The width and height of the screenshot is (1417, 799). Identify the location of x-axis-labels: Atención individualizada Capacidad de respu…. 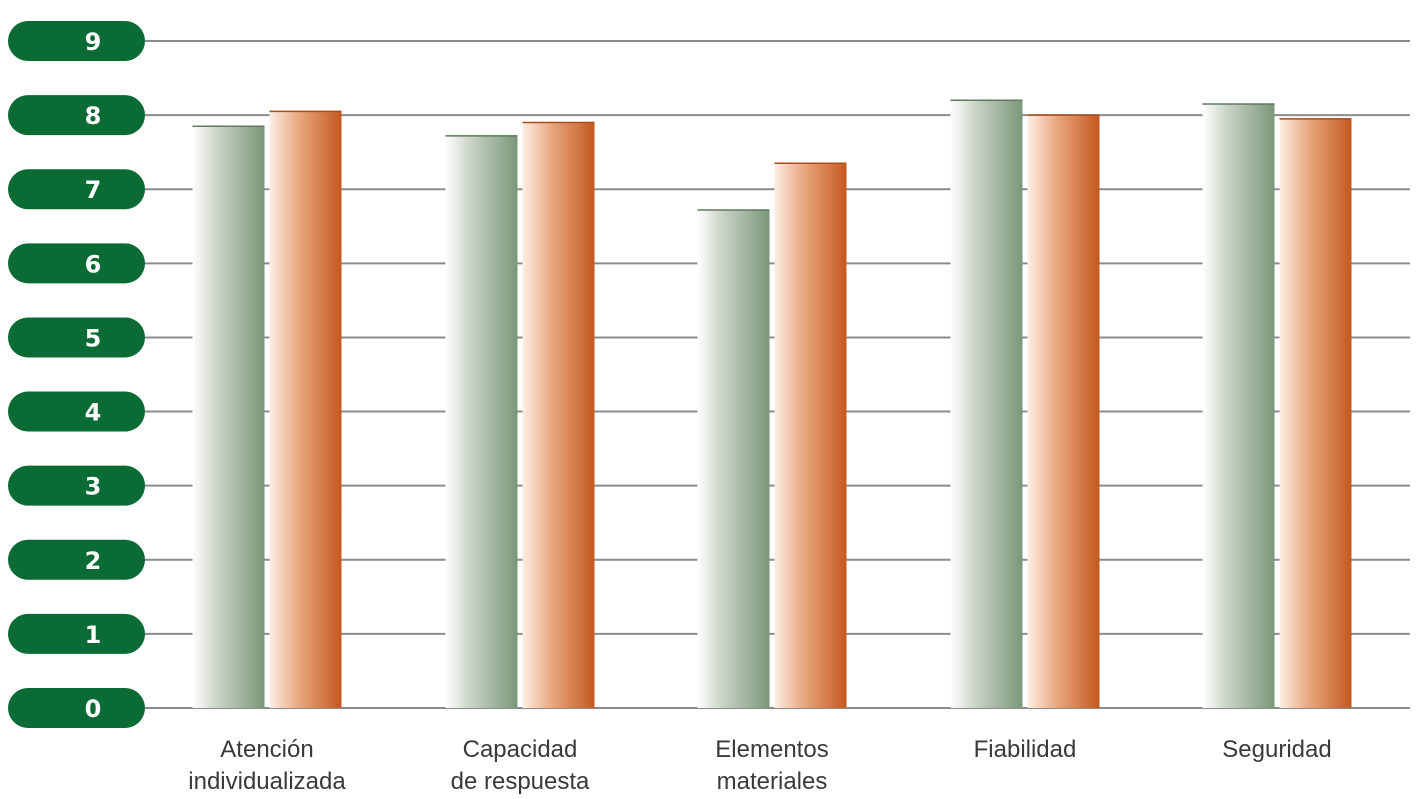
(759, 765).